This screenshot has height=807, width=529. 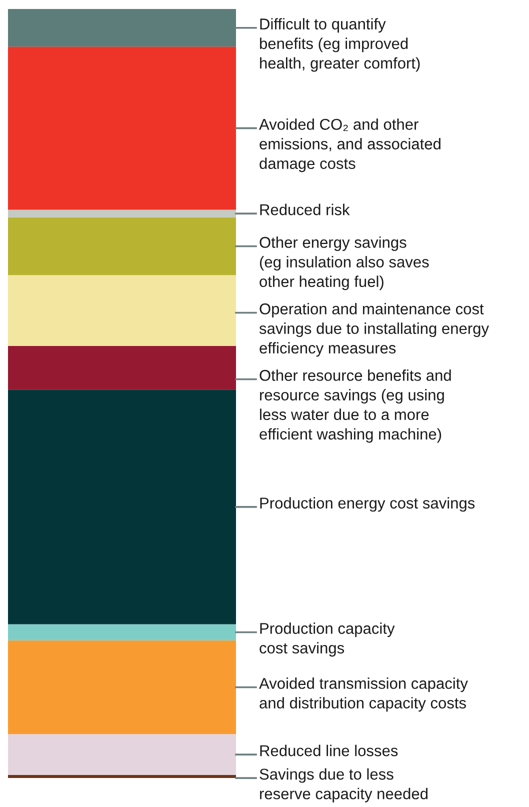 What do you see at coordinates (355, 406) in the screenshot?
I see `series-label: Other resource benefits and resource savings (eg using less water due to a more efficient washing machine)` at bounding box center [355, 406].